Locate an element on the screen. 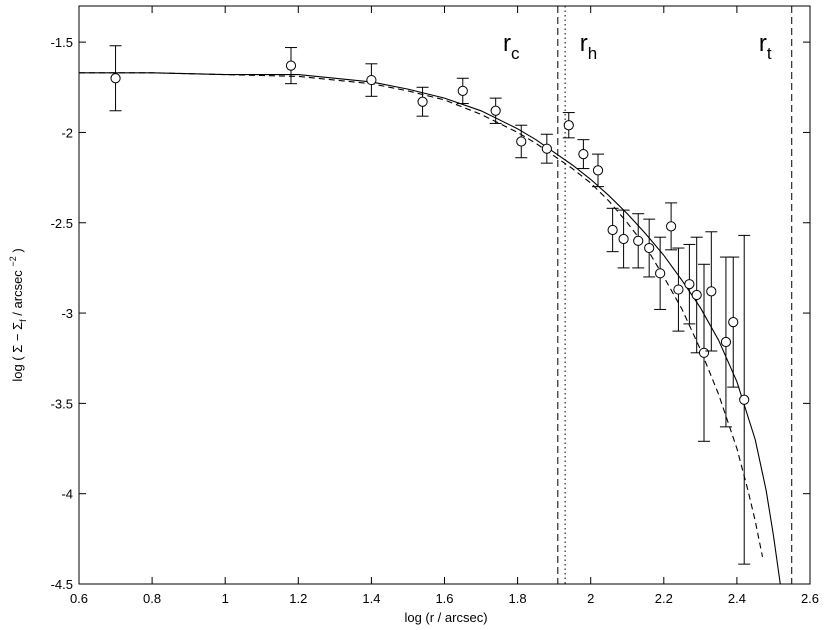  x-tick-label: 2.2 is located at coordinates (664, 598).